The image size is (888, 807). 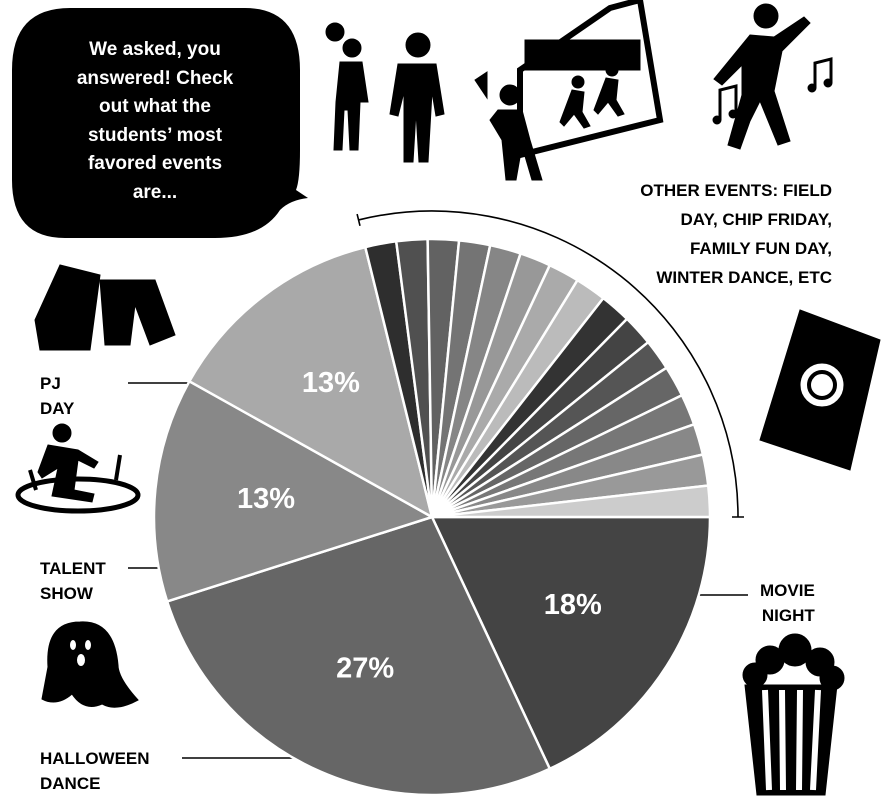 I want to click on text-line: WINTER DANCE, ETC, so click(x=744, y=277).